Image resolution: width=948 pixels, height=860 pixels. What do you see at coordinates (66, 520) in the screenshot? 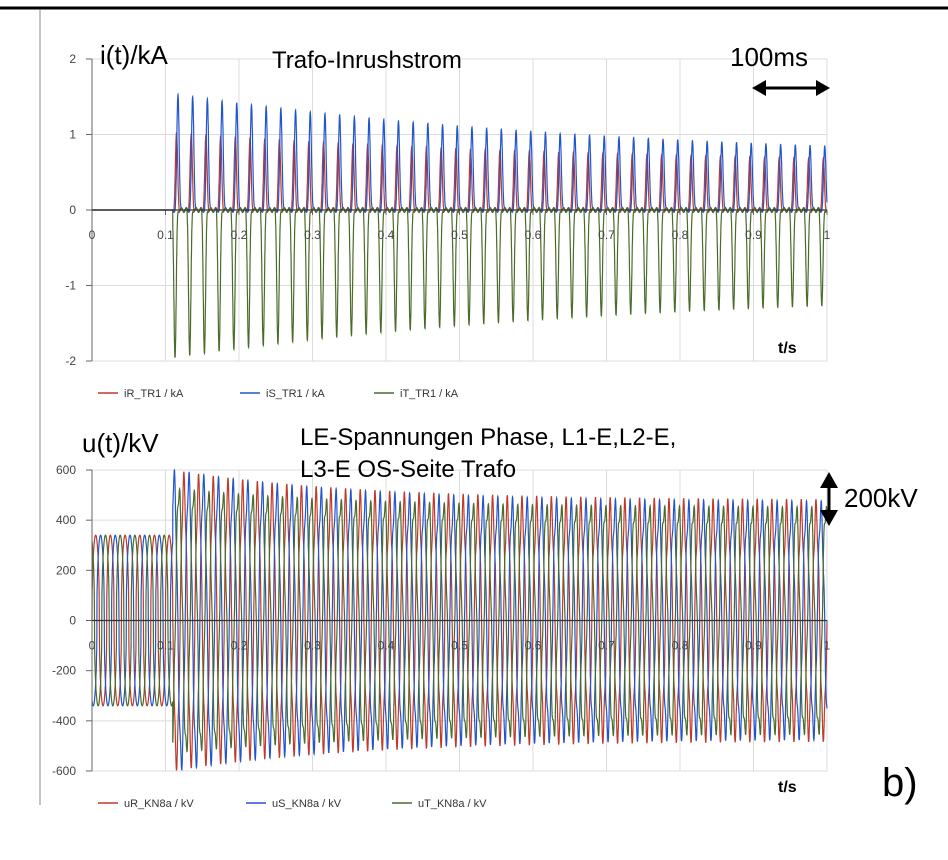
I see `y-tick-label: 400` at bounding box center [66, 520].